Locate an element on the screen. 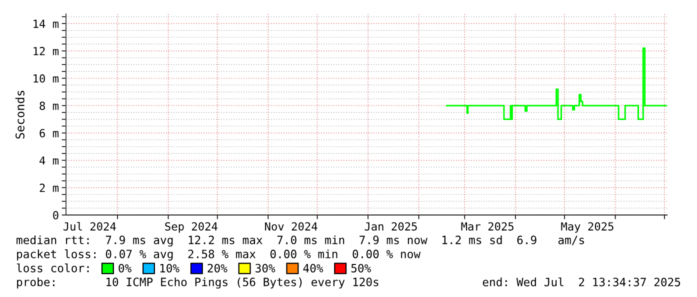 This screenshot has height=297, width=697. x-tick-label: Nov 2024 is located at coordinates (291, 226).